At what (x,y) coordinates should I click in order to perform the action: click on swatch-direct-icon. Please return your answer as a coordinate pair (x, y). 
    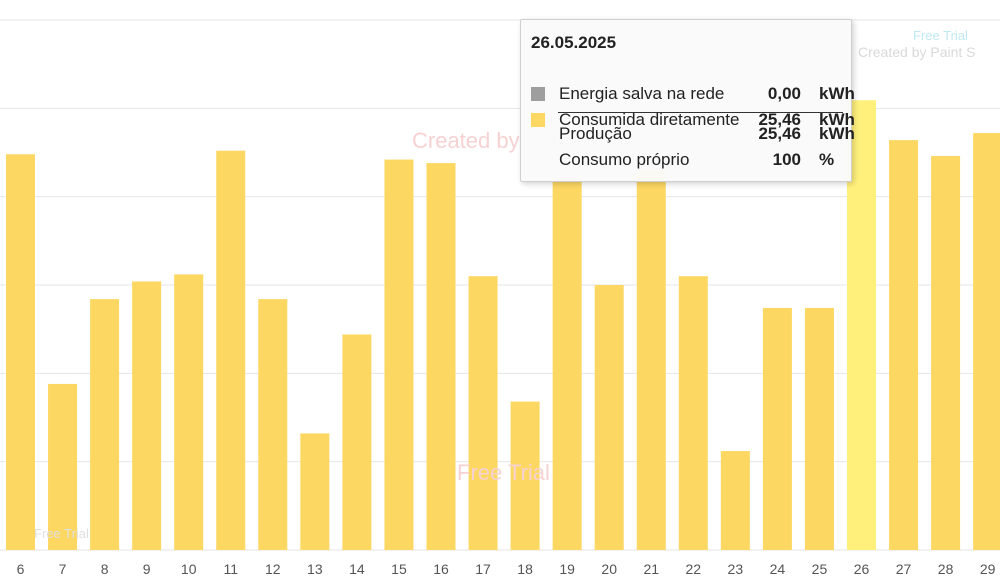
    Looking at the image, I should click on (538, 120).